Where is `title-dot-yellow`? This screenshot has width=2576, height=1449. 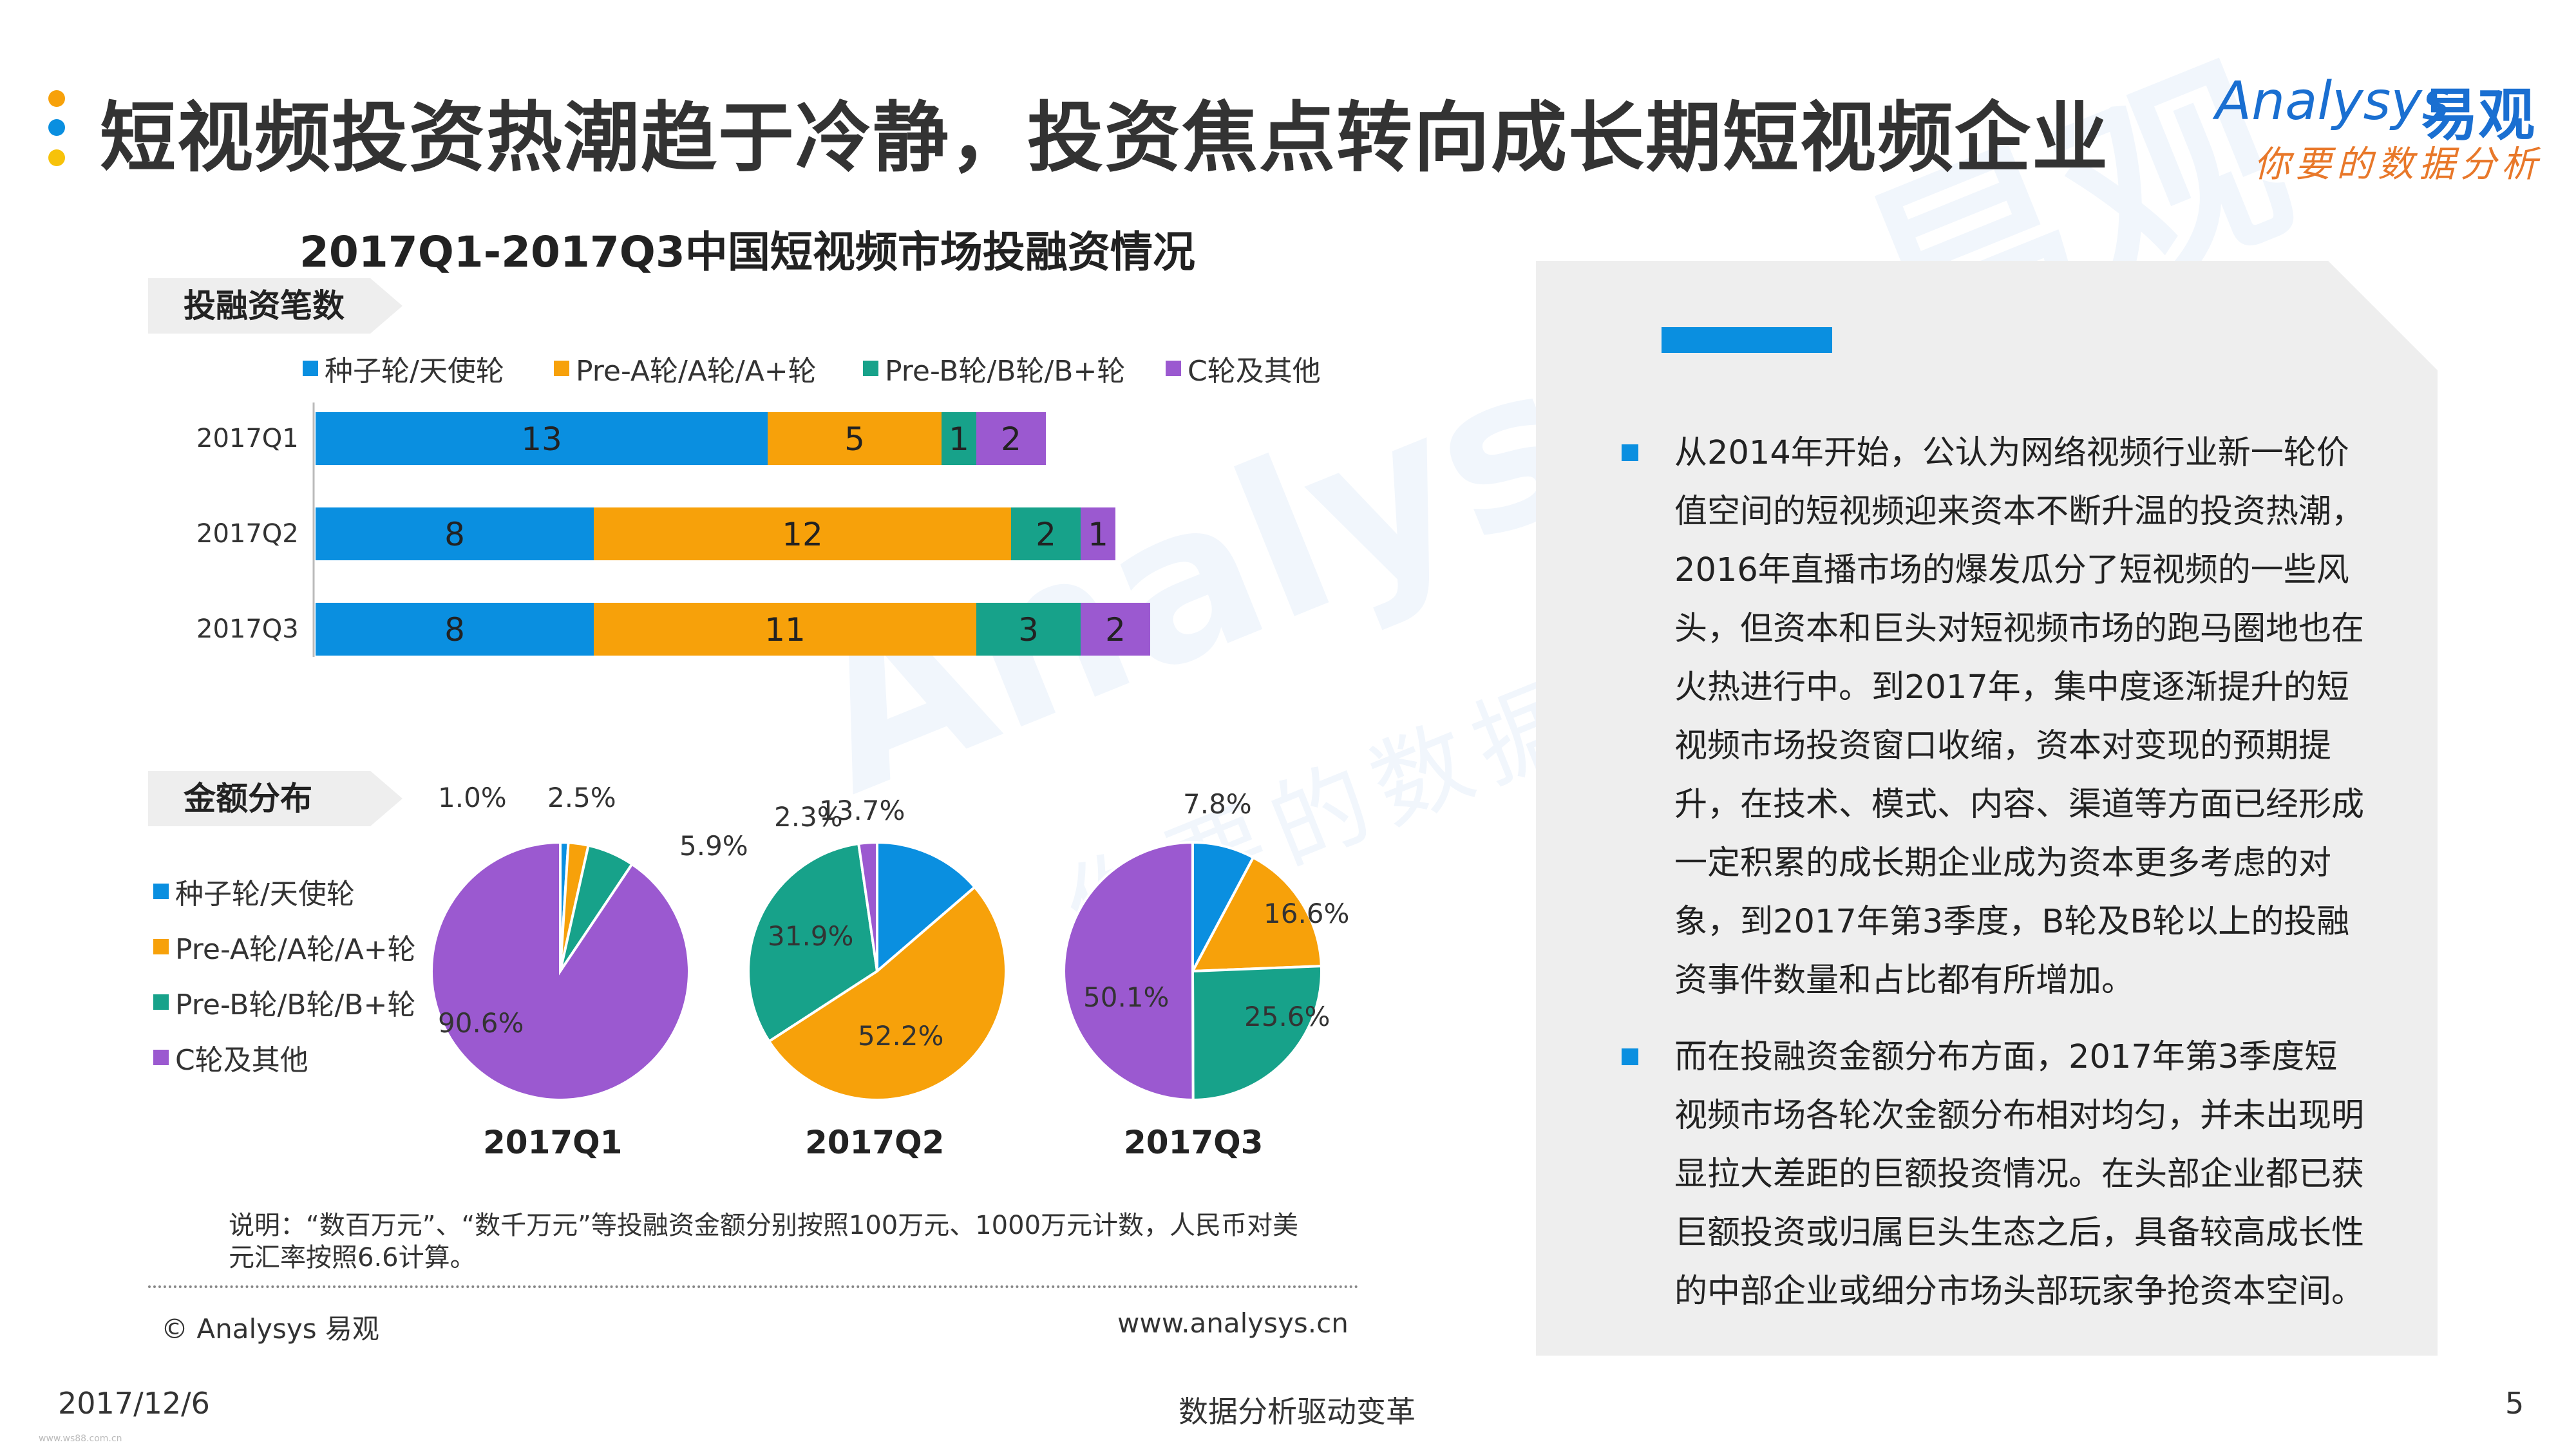 title-dot-yellow is located at coordinates (56, 157).